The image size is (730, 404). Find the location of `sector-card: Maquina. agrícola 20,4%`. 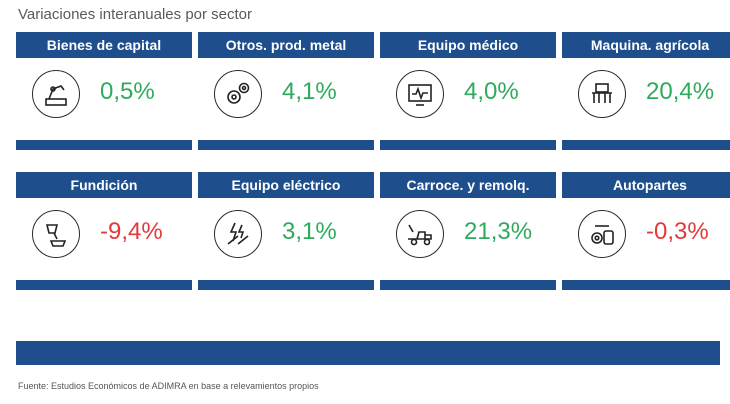

sector-card: Maquina. agrícola 20,4% is located at coordinates (646, 91).